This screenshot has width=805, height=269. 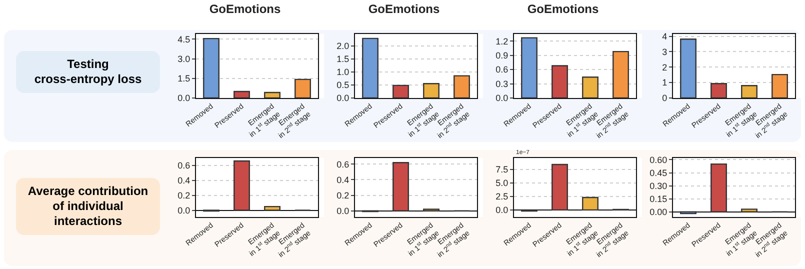 What do you see at coordinates (184, 39) in the screenshot?
I see `y-tick-label: 4.5` at bounding box center [184, 39].